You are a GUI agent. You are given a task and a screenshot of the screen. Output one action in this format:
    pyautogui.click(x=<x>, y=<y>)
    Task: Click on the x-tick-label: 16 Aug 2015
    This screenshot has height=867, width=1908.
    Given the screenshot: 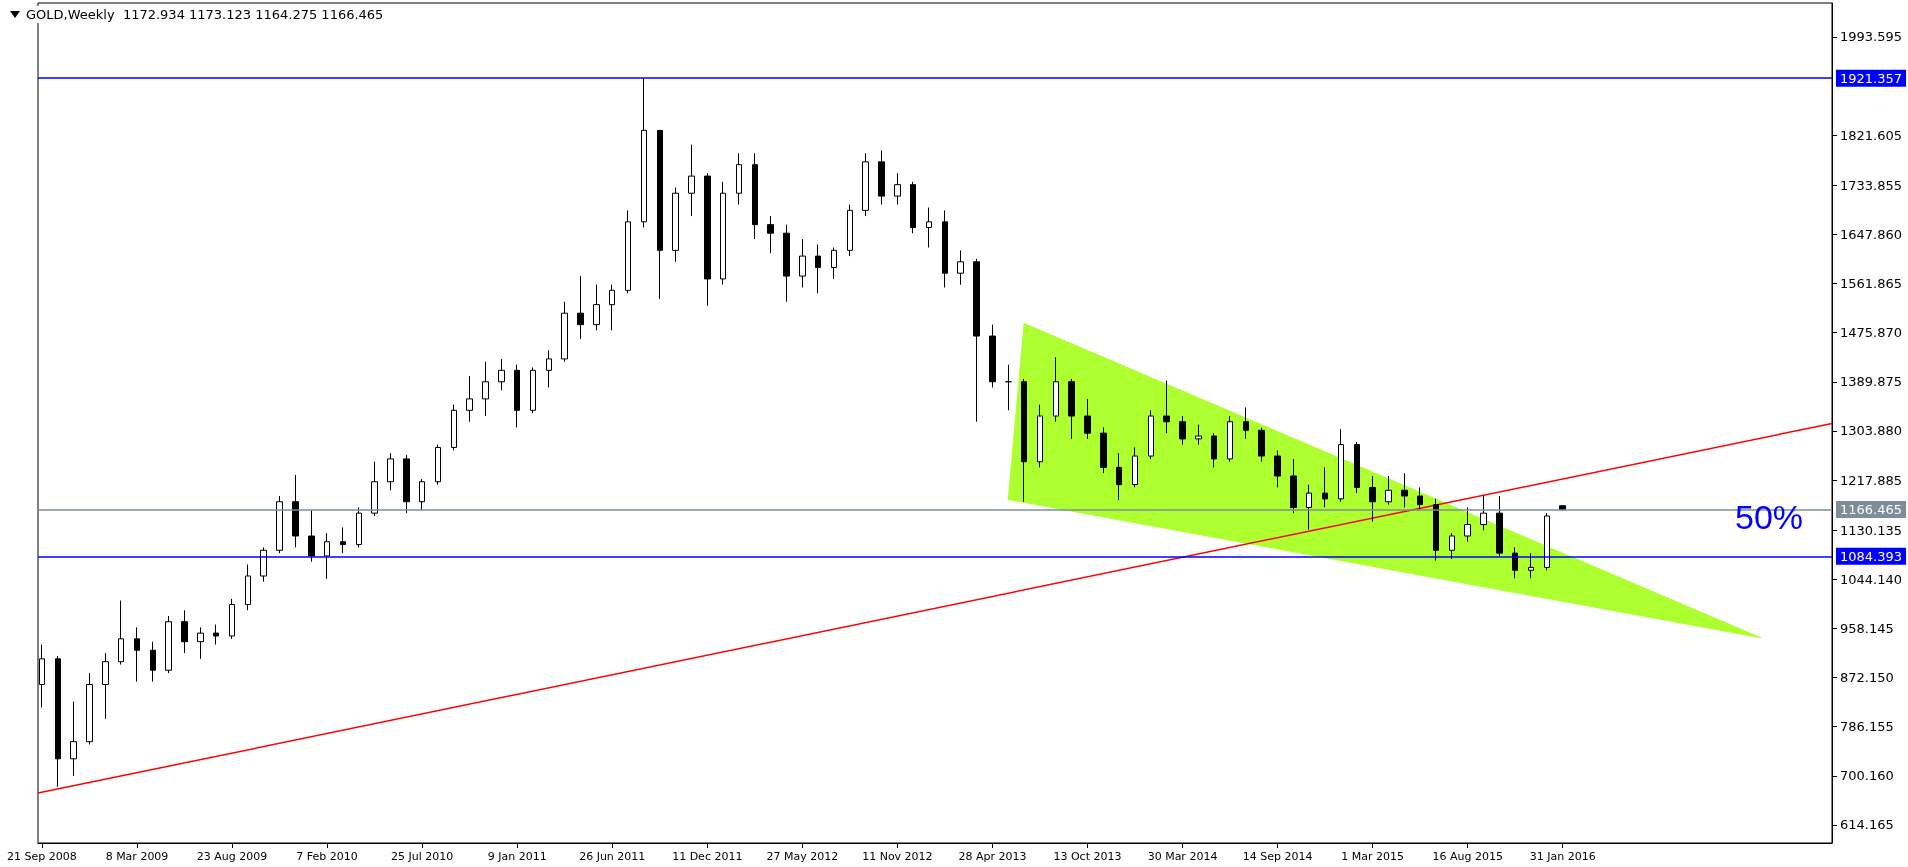 What is the action you would take?
    pyautogui.click(x=1467, y=856)
    